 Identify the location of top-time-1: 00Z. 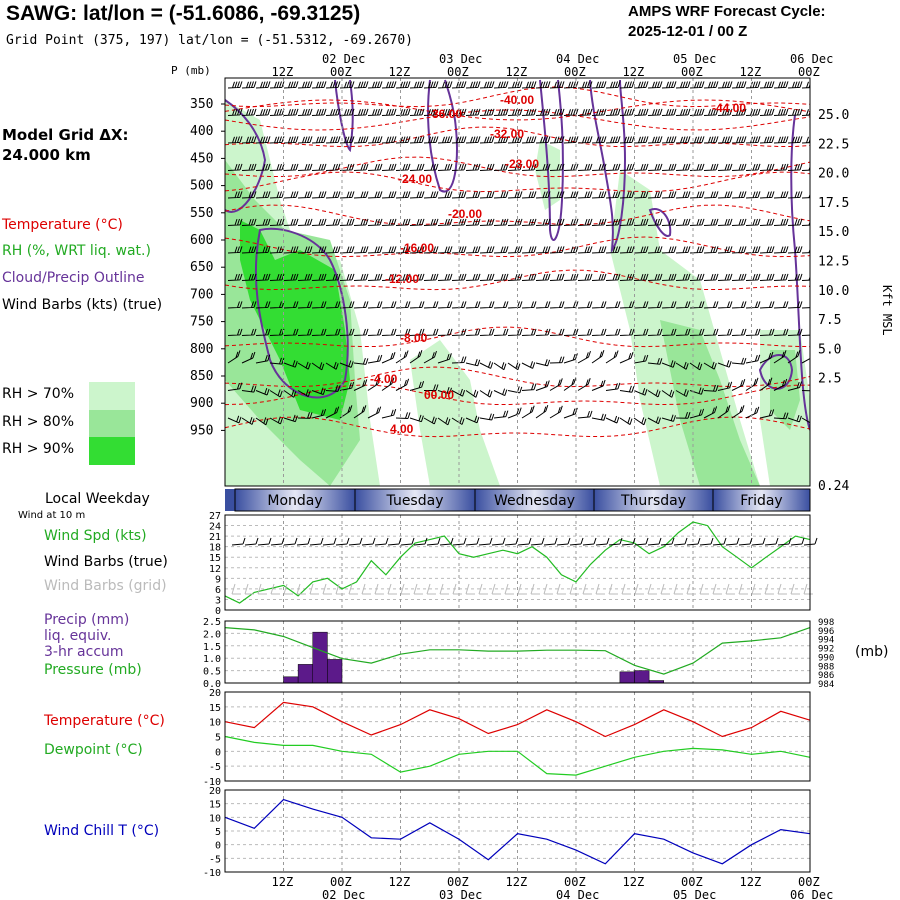
(341, 72).